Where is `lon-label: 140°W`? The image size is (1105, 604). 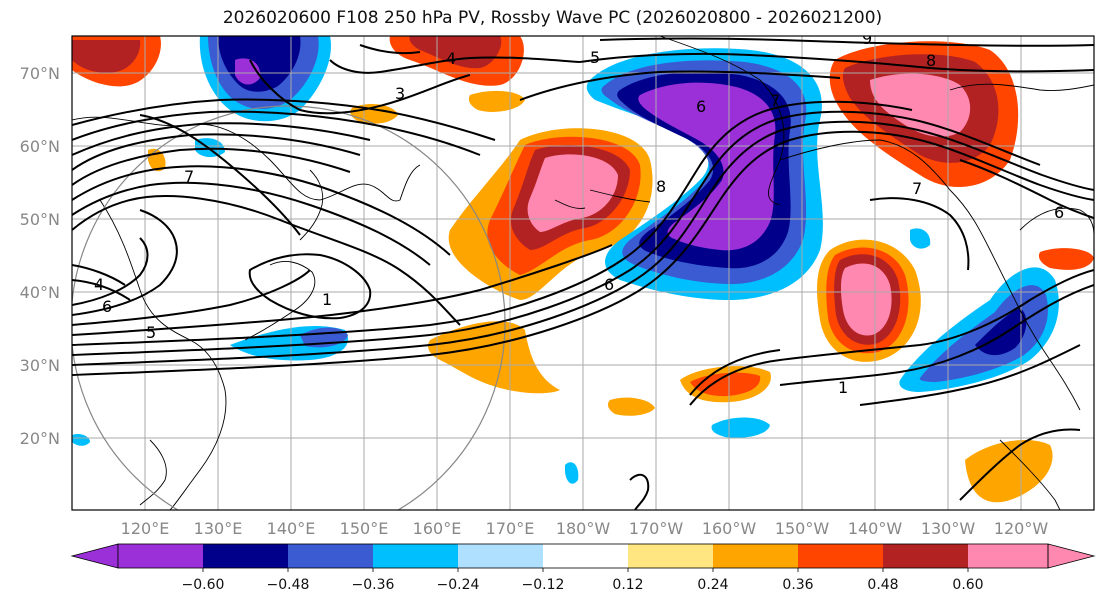
lon-label: 140°W is located at coordinates (875, 528).